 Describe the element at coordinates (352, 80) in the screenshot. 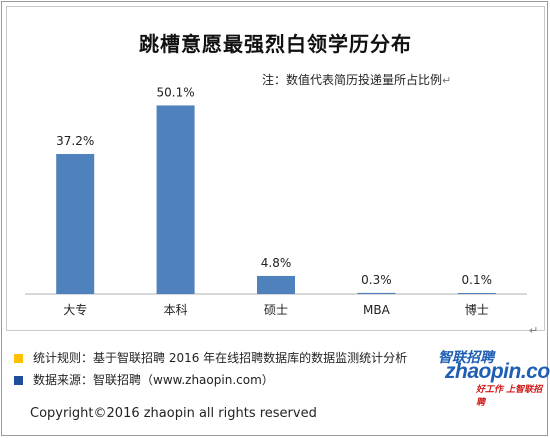

I see `chart-note-text: 注：数值代表简历投递量所占比例` at that location.